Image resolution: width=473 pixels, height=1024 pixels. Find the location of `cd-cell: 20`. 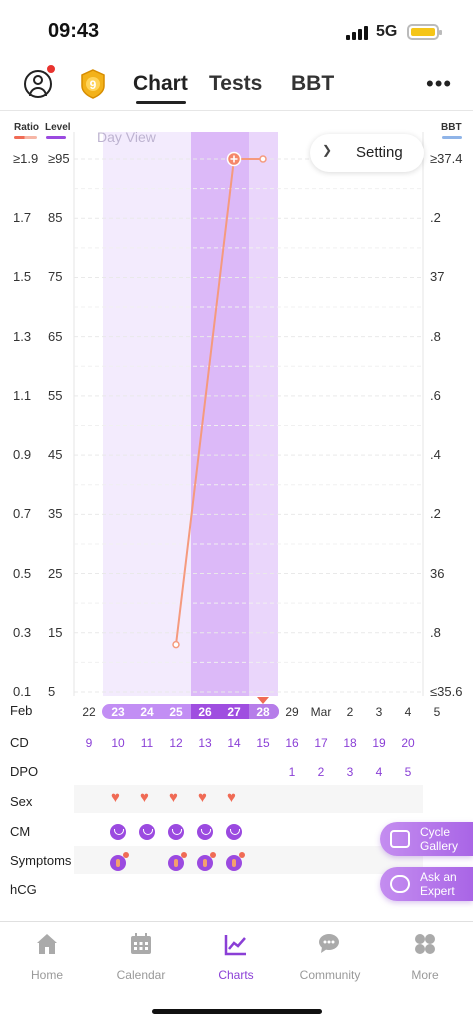

cd-cell: 20 is located at coordinates (408, 743).